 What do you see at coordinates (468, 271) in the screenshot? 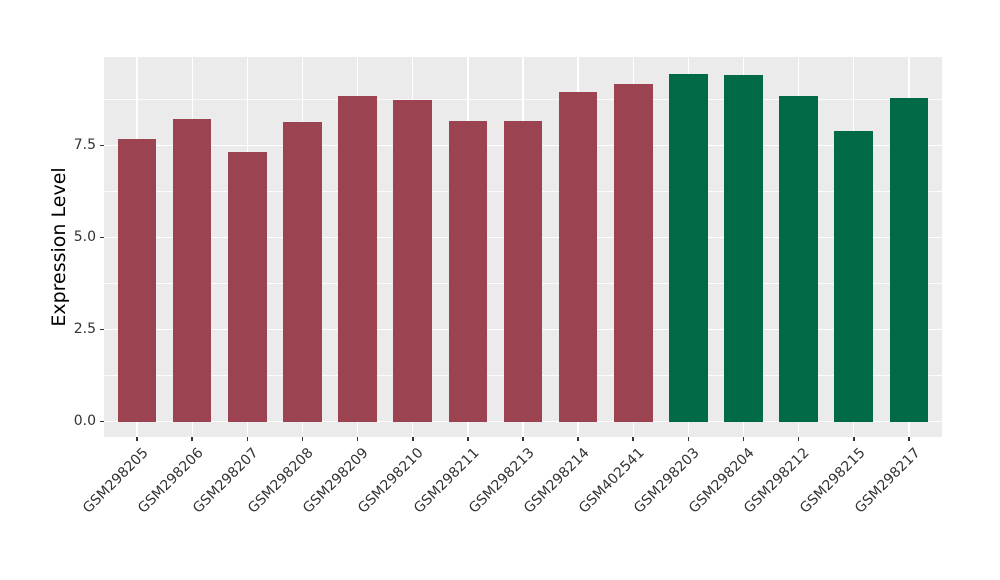
I see `bar-GSM298211` at bounding box center [468, 271].